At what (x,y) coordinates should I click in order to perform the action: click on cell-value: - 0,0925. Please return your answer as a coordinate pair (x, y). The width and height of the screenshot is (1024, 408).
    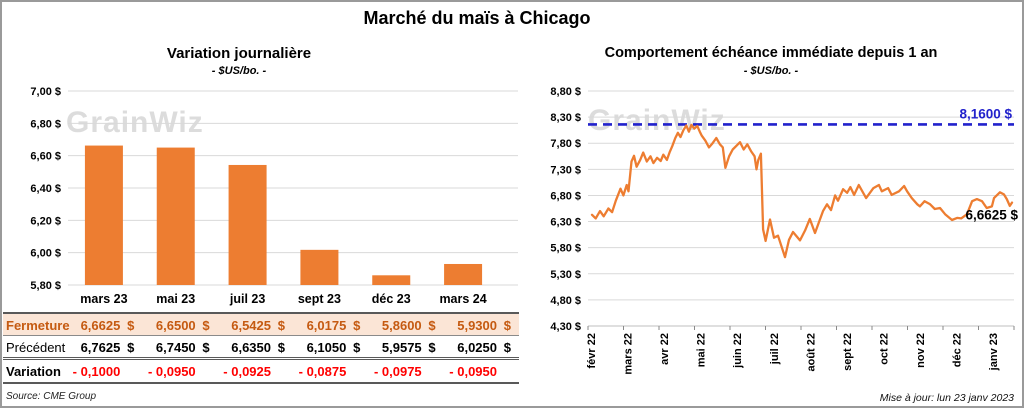
    Looking at the image, I should click on (247, 371).